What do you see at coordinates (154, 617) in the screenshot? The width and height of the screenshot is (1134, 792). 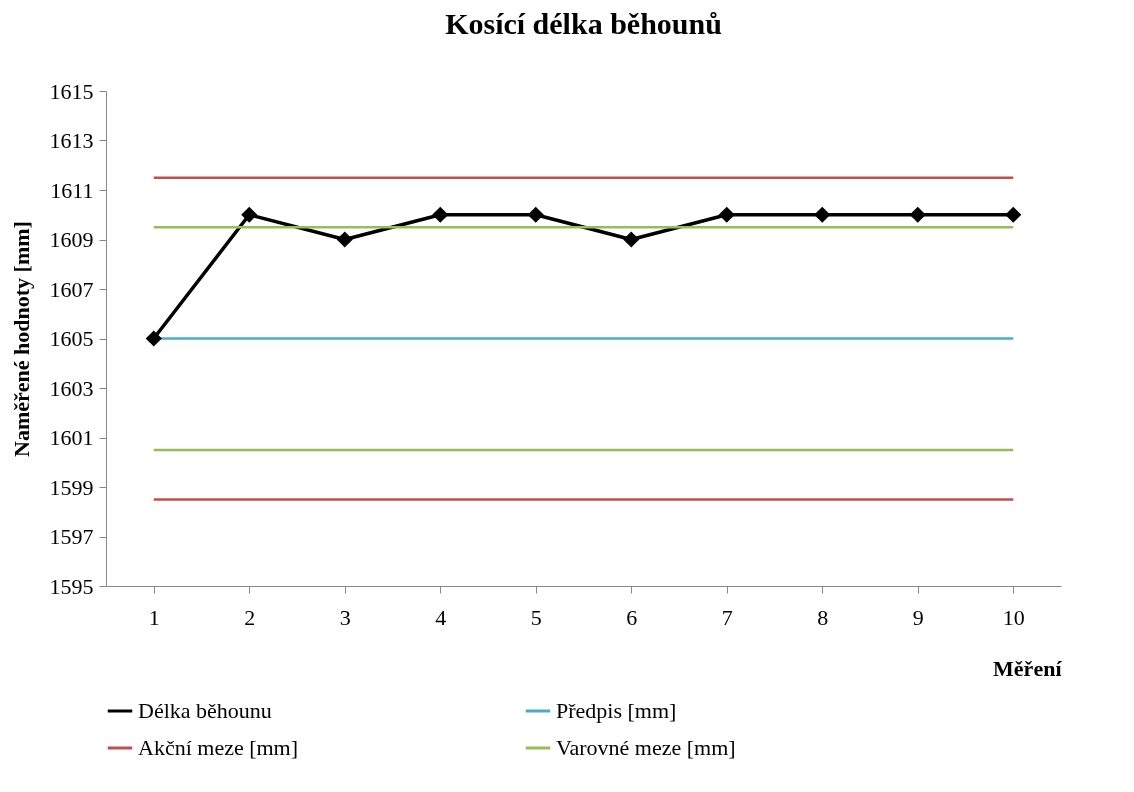 I see `x-tick-label: 1` at bounding box center [154, 617].